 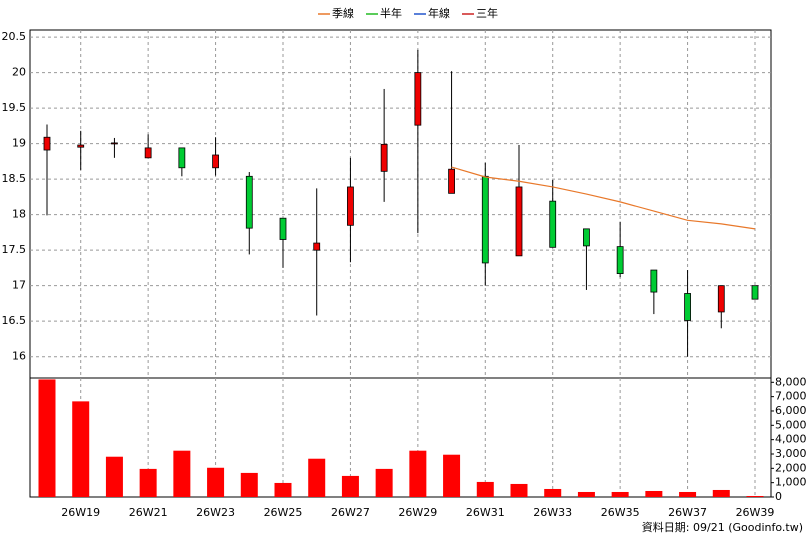 What do you see at coordinates (722, 527) in the screenshot?
I see `source-note: 資料日期: 09/21 (Goodinfo.tw)` at bounding box center [722, 527].